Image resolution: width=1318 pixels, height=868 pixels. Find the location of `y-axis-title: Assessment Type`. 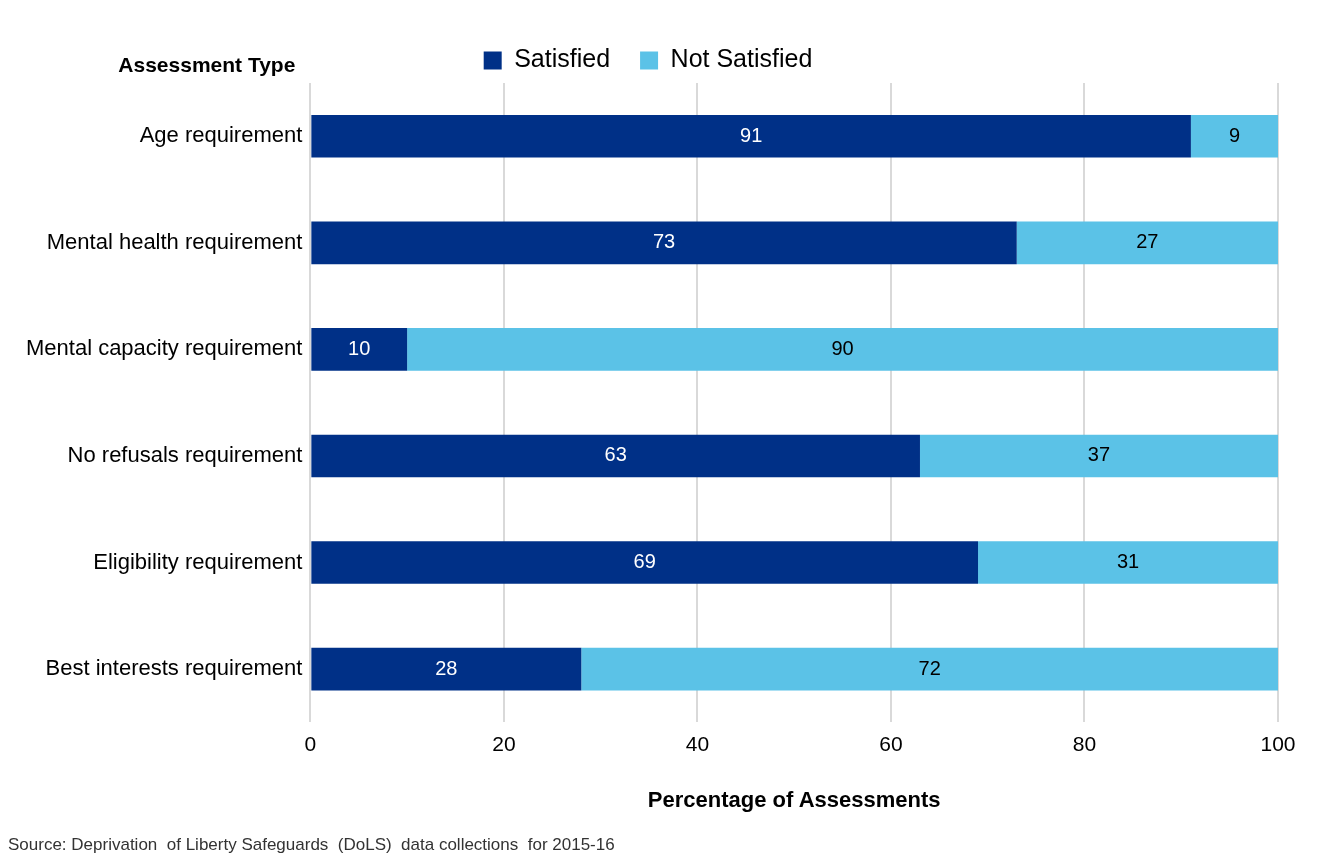

y-axis-title: Assessment Type is located at coordinates (207, 65).